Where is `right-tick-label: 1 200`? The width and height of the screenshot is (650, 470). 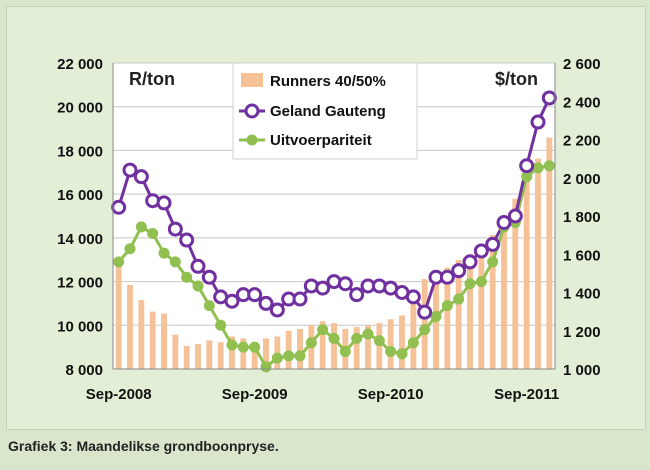 right-tick-label: 1 200 is located at coordinates (582, 332).